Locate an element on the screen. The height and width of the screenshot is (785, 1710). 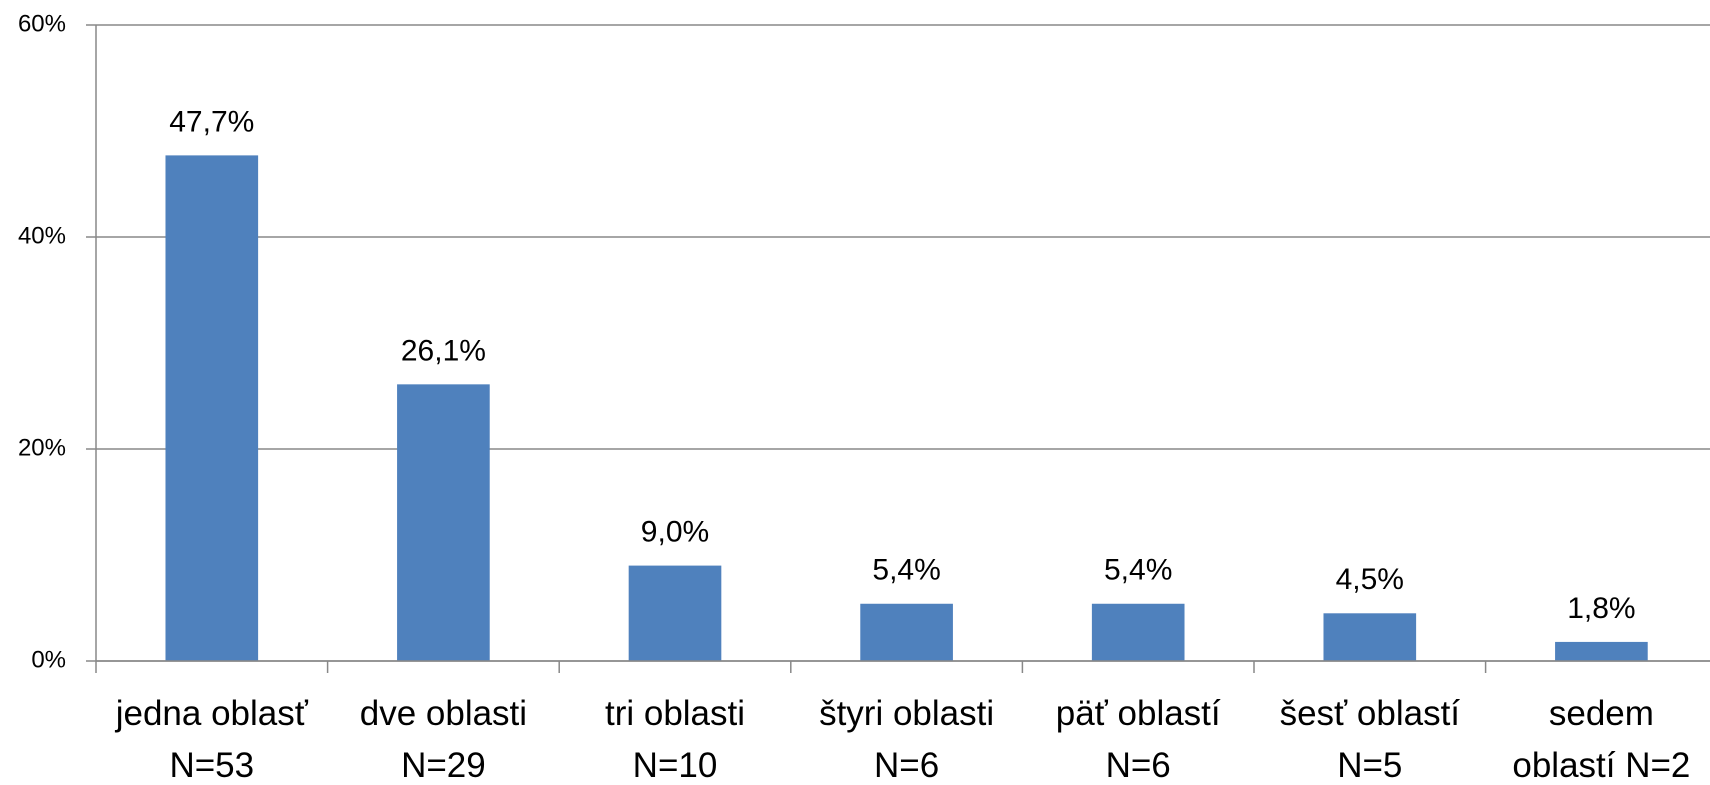
x-tick-label-line: oblastí N=2 is located at coordinates (1601, 765).